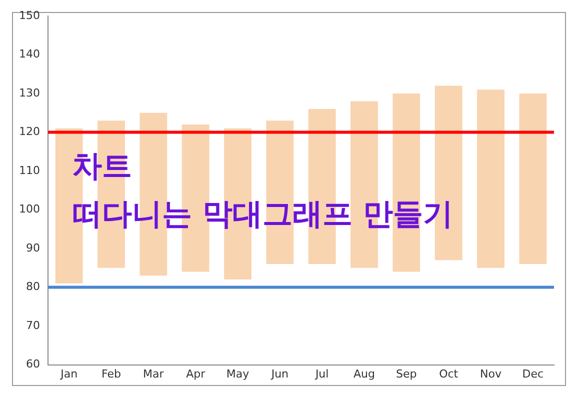  Describe the element at coordinates (111, 373) in the screenshot. I see `x-tick-label: Feb` at that location.